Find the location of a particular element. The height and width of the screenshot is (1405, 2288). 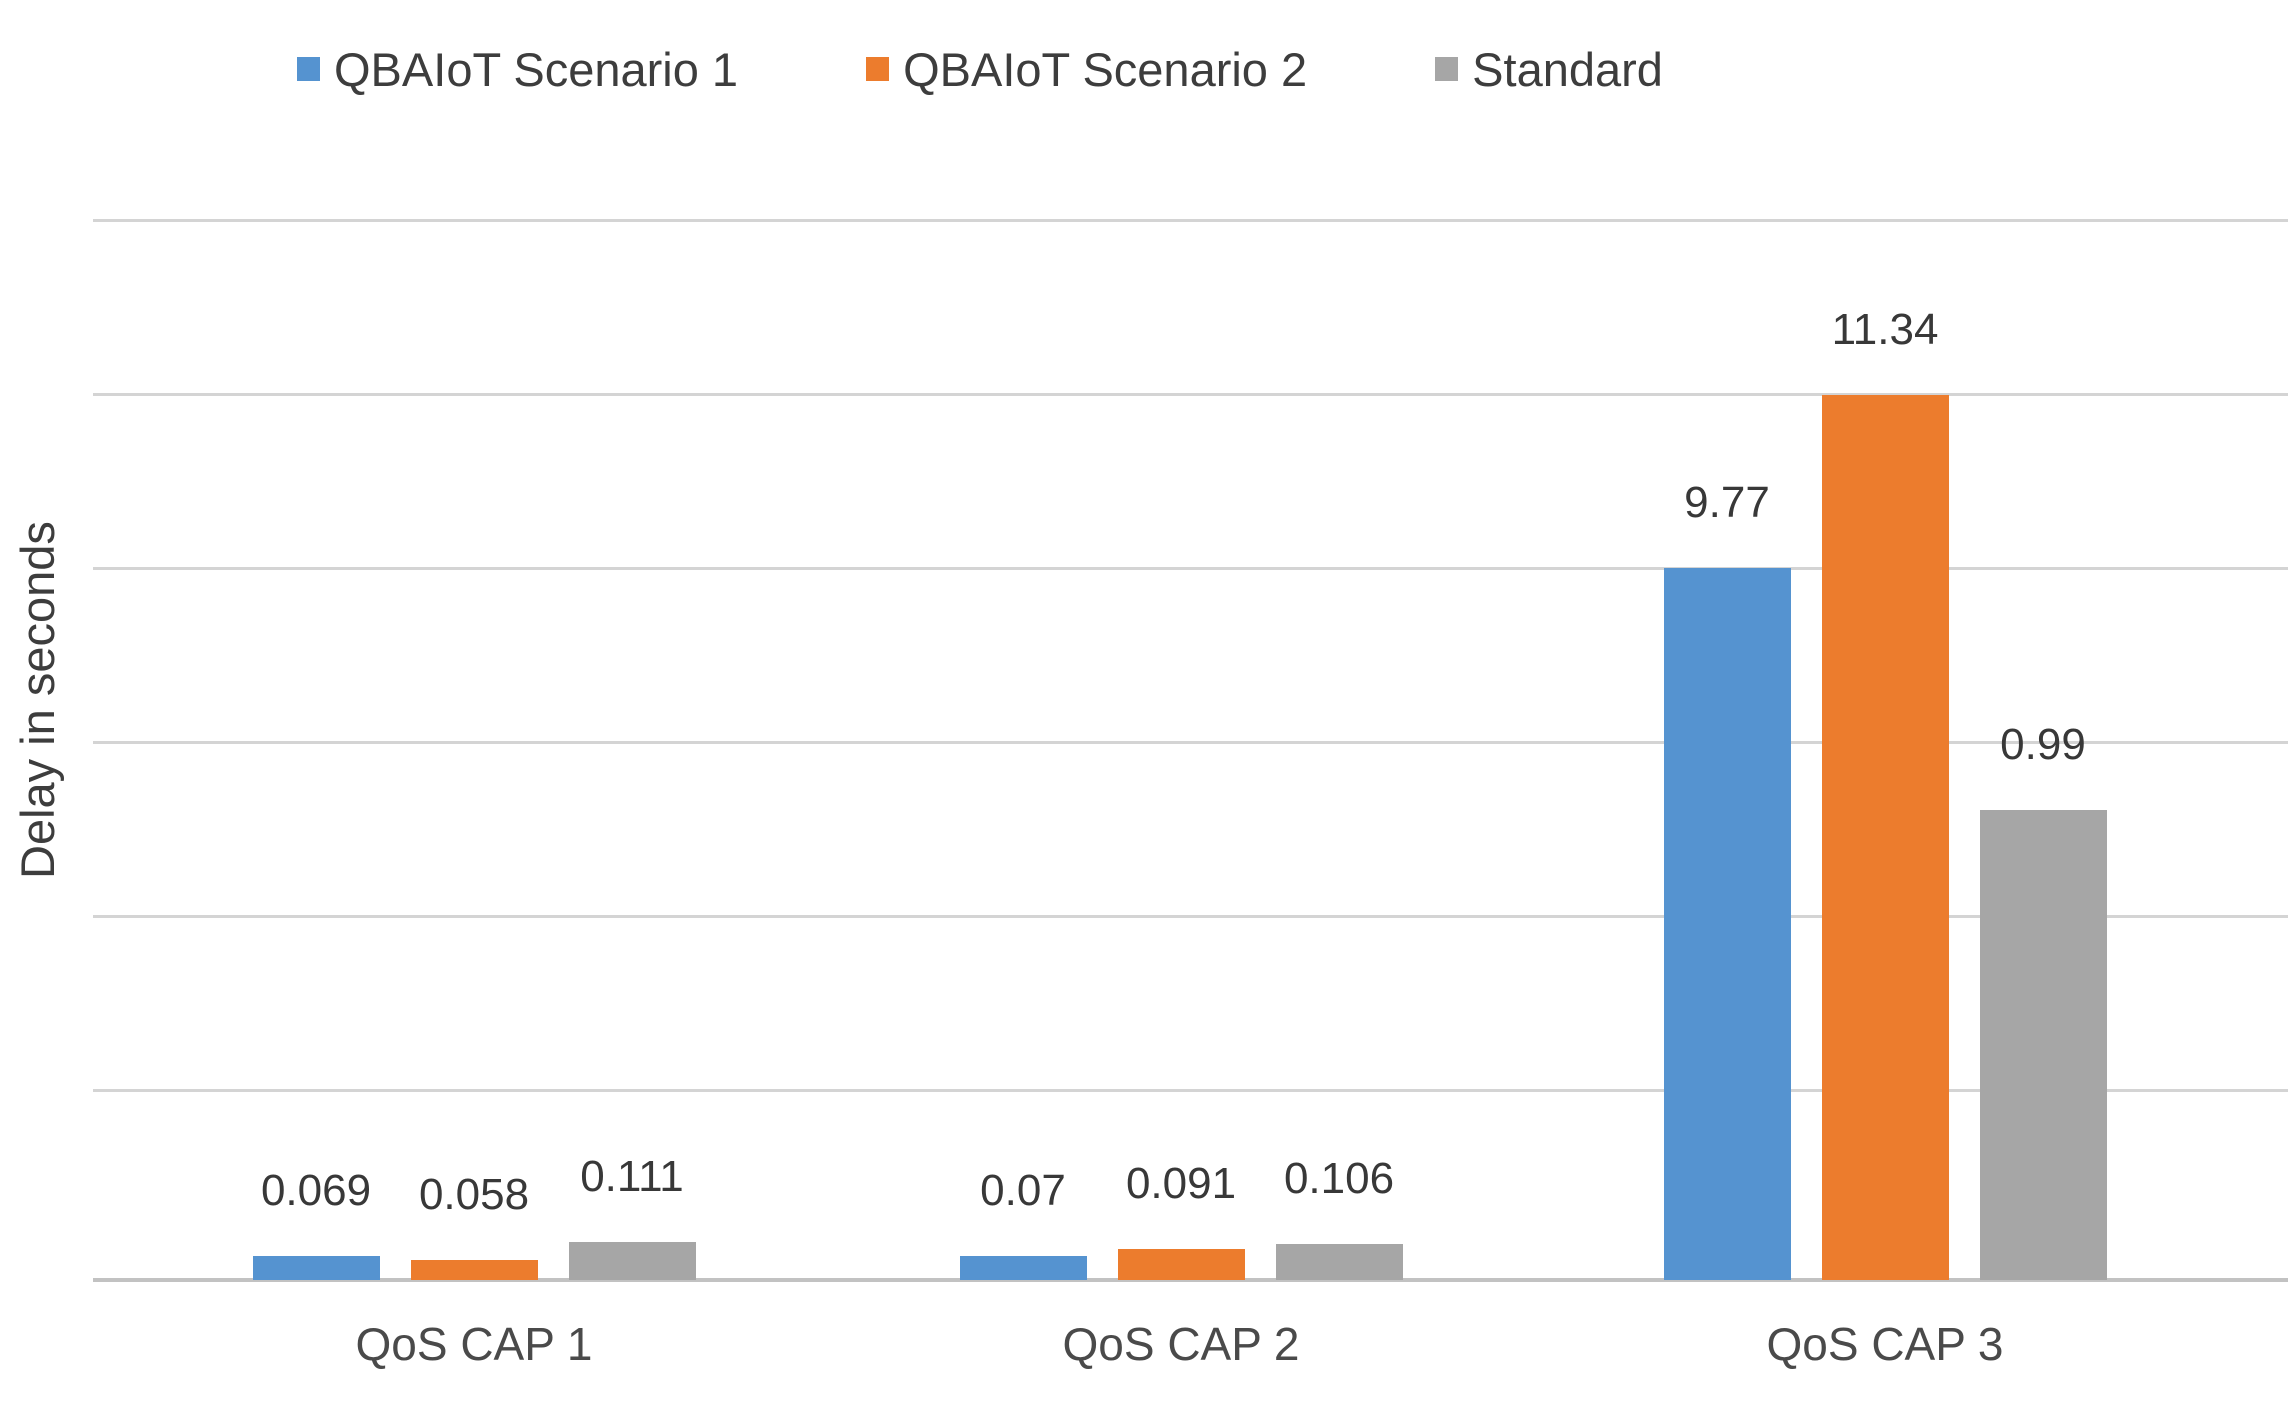

legend-item: Standard is located at coordinates (1549, 69).